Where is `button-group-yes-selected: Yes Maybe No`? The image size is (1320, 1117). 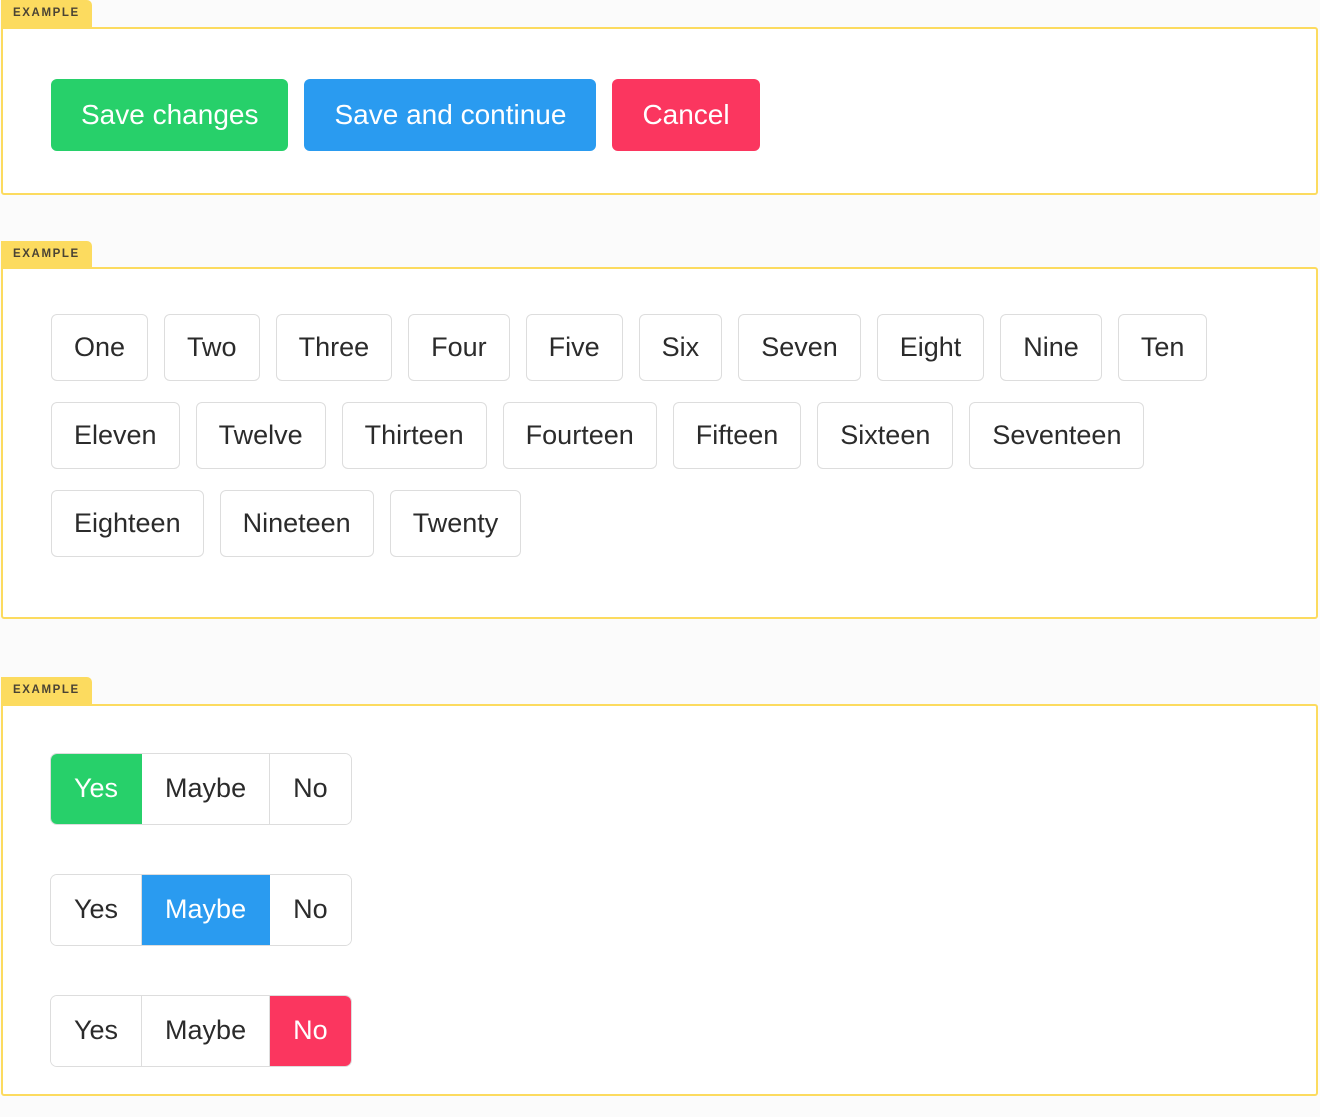
button-group-yes-selected: Yes Maybe No is located at coordinates (201, 788).